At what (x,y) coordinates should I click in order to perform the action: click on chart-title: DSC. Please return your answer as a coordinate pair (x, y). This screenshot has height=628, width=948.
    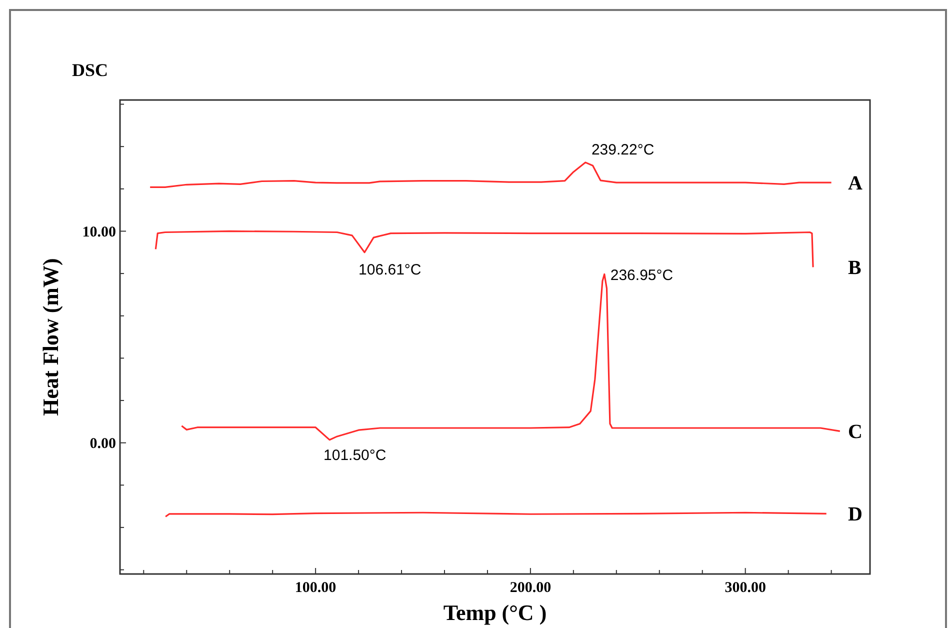
    Looking at the image, I should click on (90, 70).